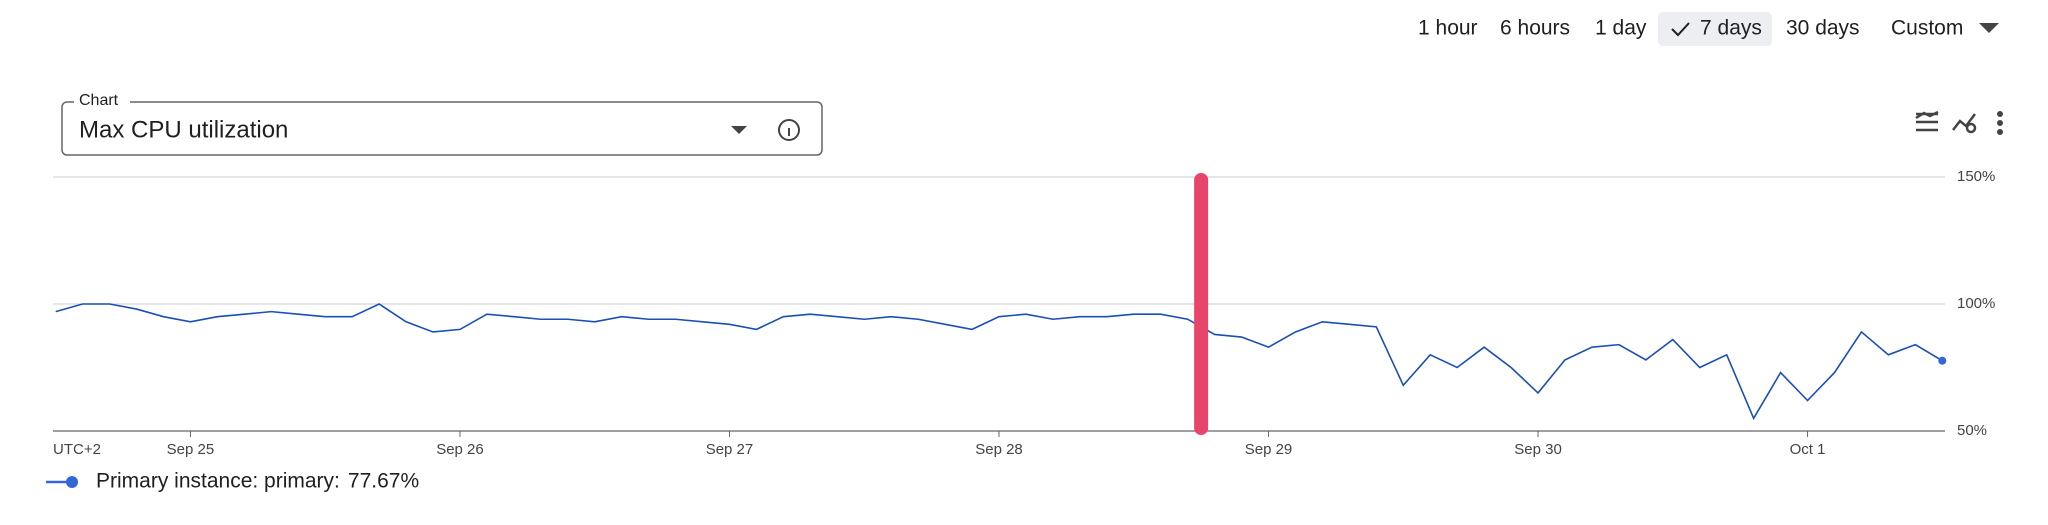 The width and height of the screenshot is (2048, 525). Describe the element at coordinates (1946, 122) in the screenshot. I see `chart-icons` at that location.